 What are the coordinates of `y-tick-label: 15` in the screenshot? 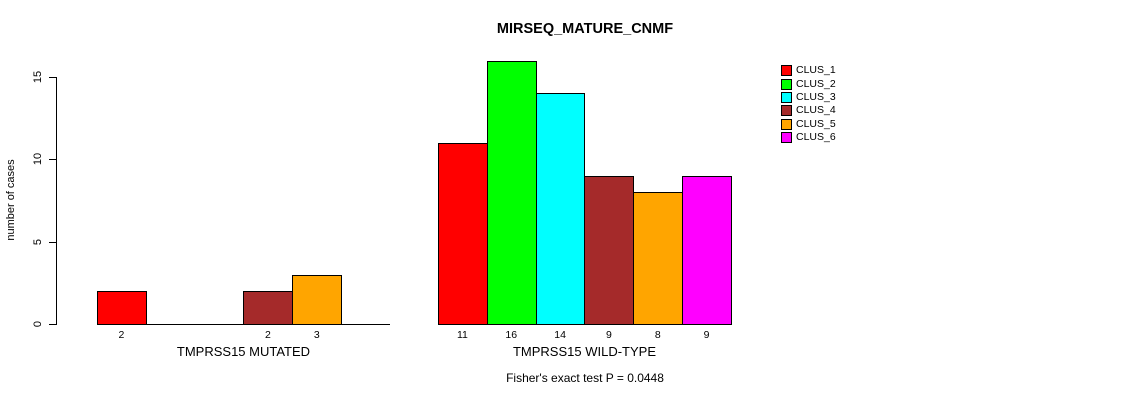 It's located at (38, 77).